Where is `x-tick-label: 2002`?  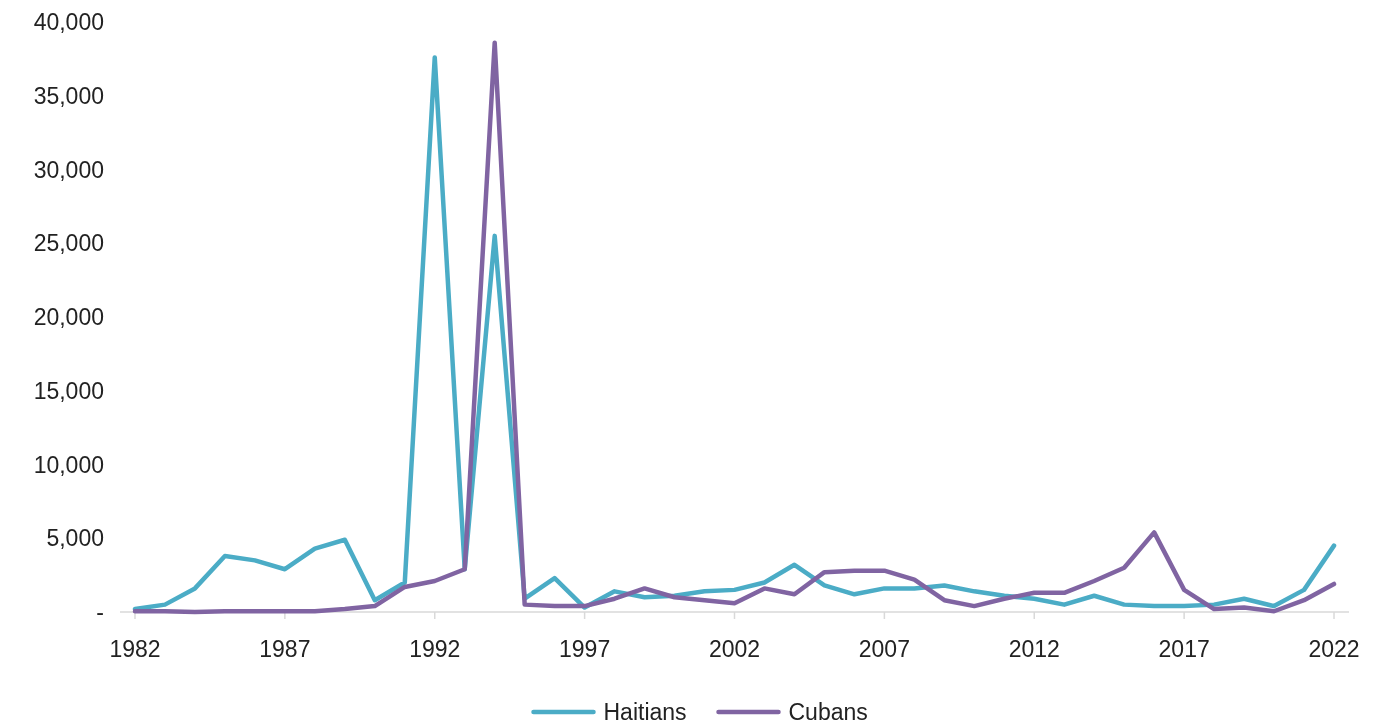
x-tick-label: 2002 is located at coordinates (734, 649).